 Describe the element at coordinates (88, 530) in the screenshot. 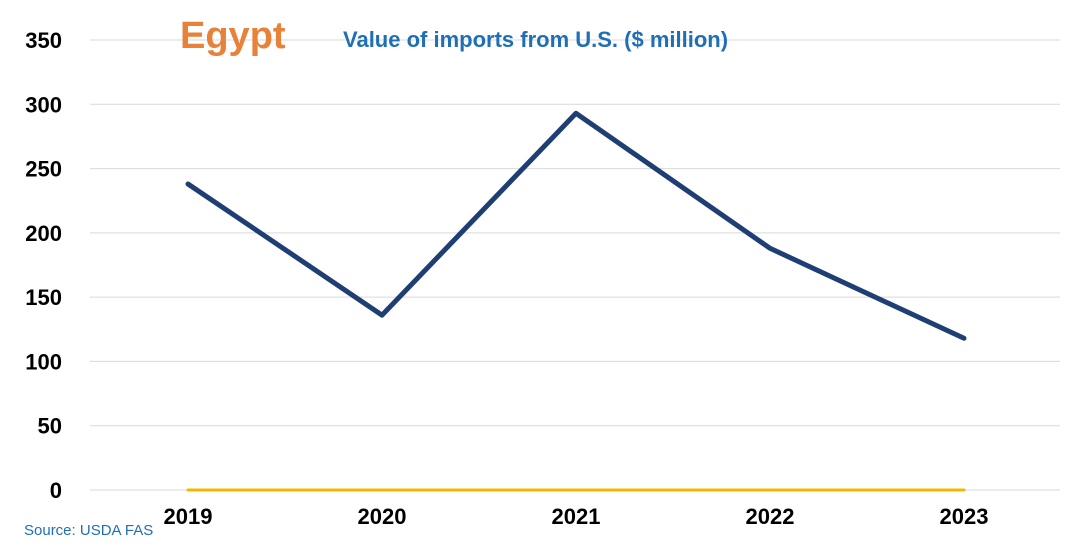

I see `source-note: Source: USDA FAS` at that location.